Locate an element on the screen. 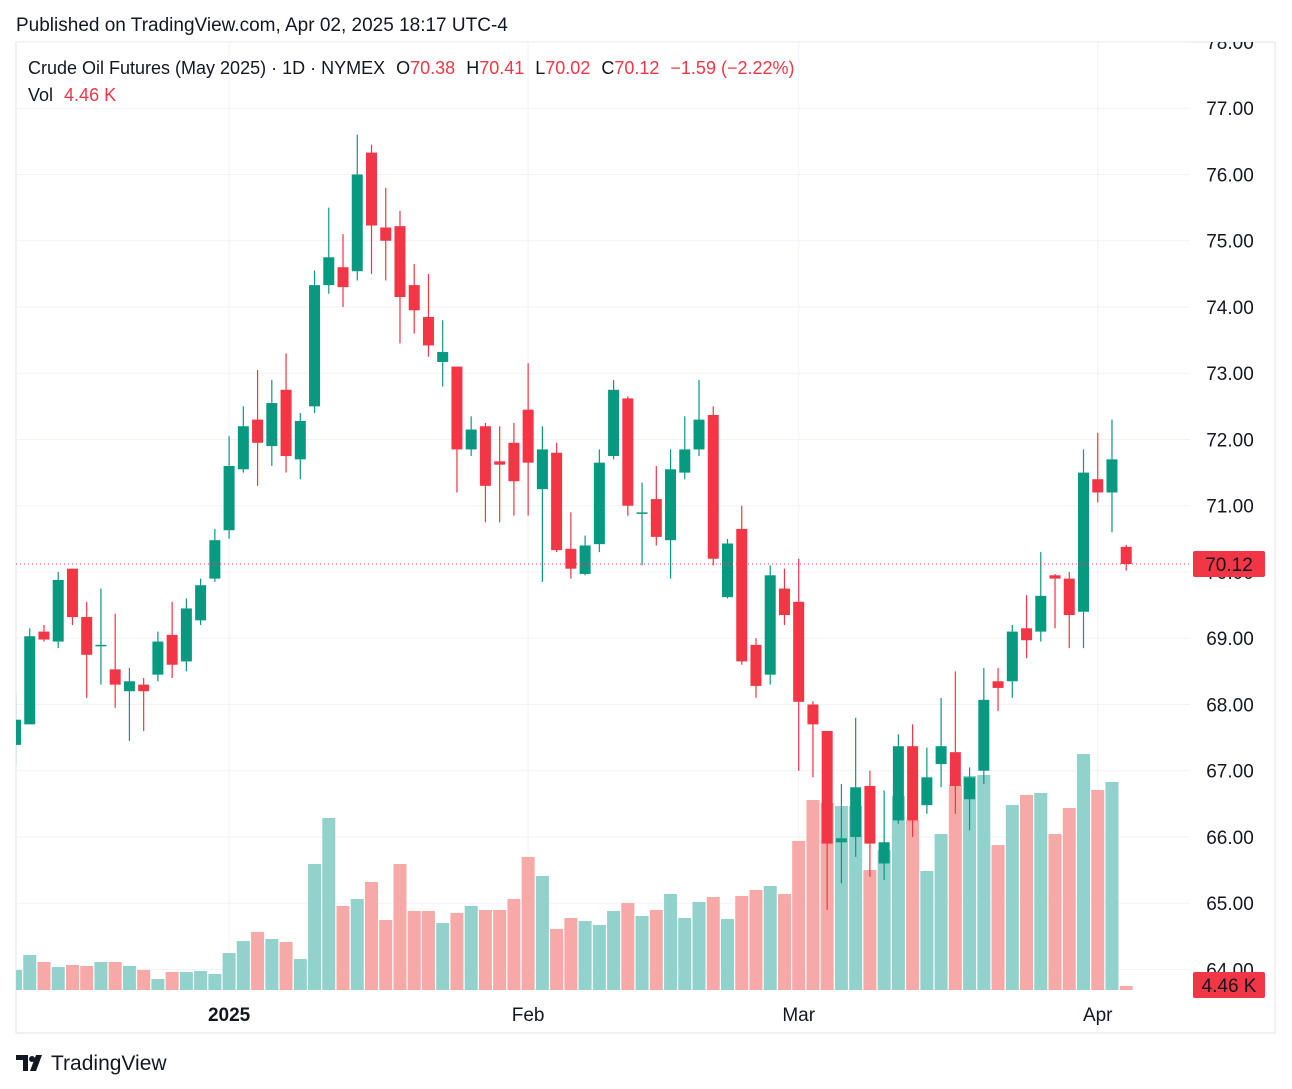  y-tick-label: 67.00 is located at coordinates (1230, 772).